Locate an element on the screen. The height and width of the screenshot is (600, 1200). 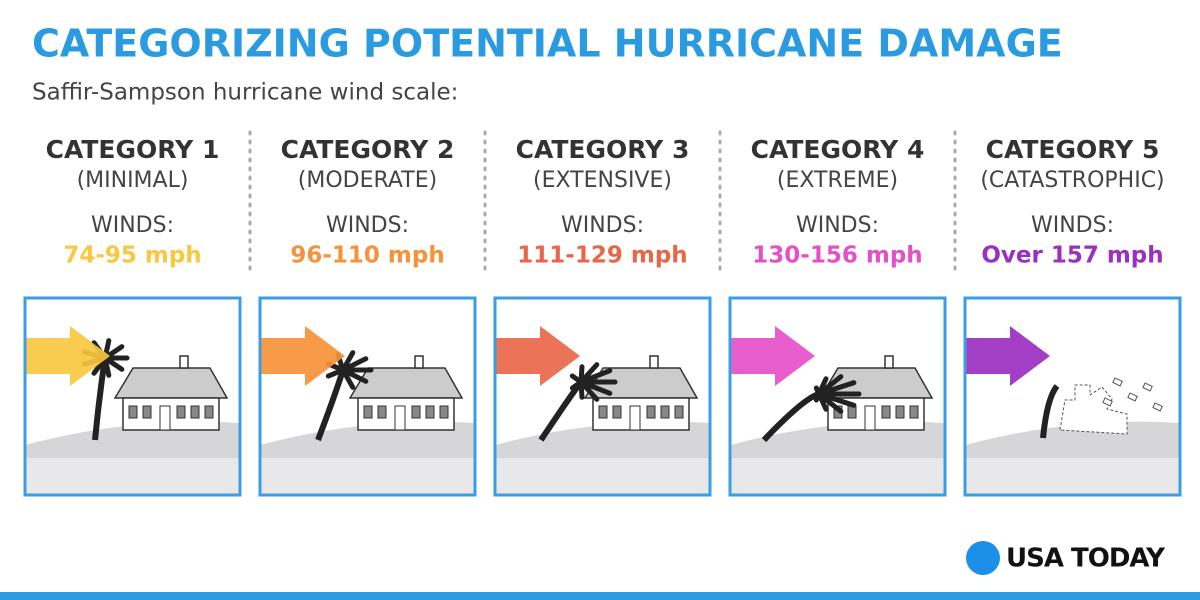
winds-value: 111-129 mph is located at coordinates (602, 256).